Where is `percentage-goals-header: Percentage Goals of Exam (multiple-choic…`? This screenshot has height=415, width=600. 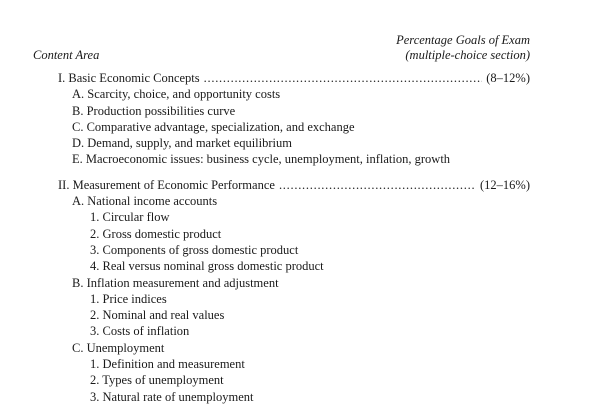
percentage-goals-header: Percentage Goals of Exam (multiple-choic… is located at coordinates (463, 48).